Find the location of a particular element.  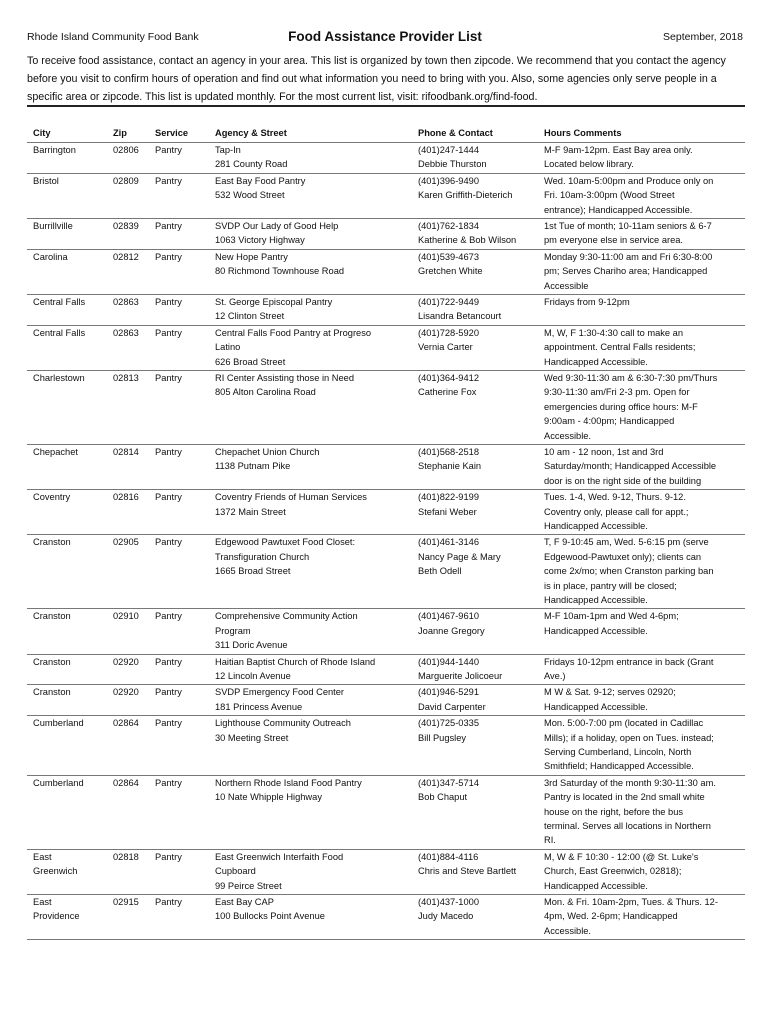

cell-zip: 02910 is located at coordinates (126, 616).